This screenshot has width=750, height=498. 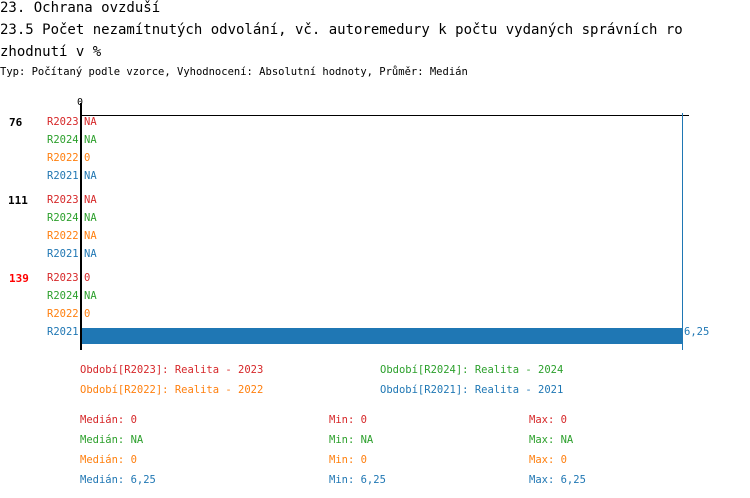 I want to click on stat-min: Min: NA, so click(x=351, y=440).